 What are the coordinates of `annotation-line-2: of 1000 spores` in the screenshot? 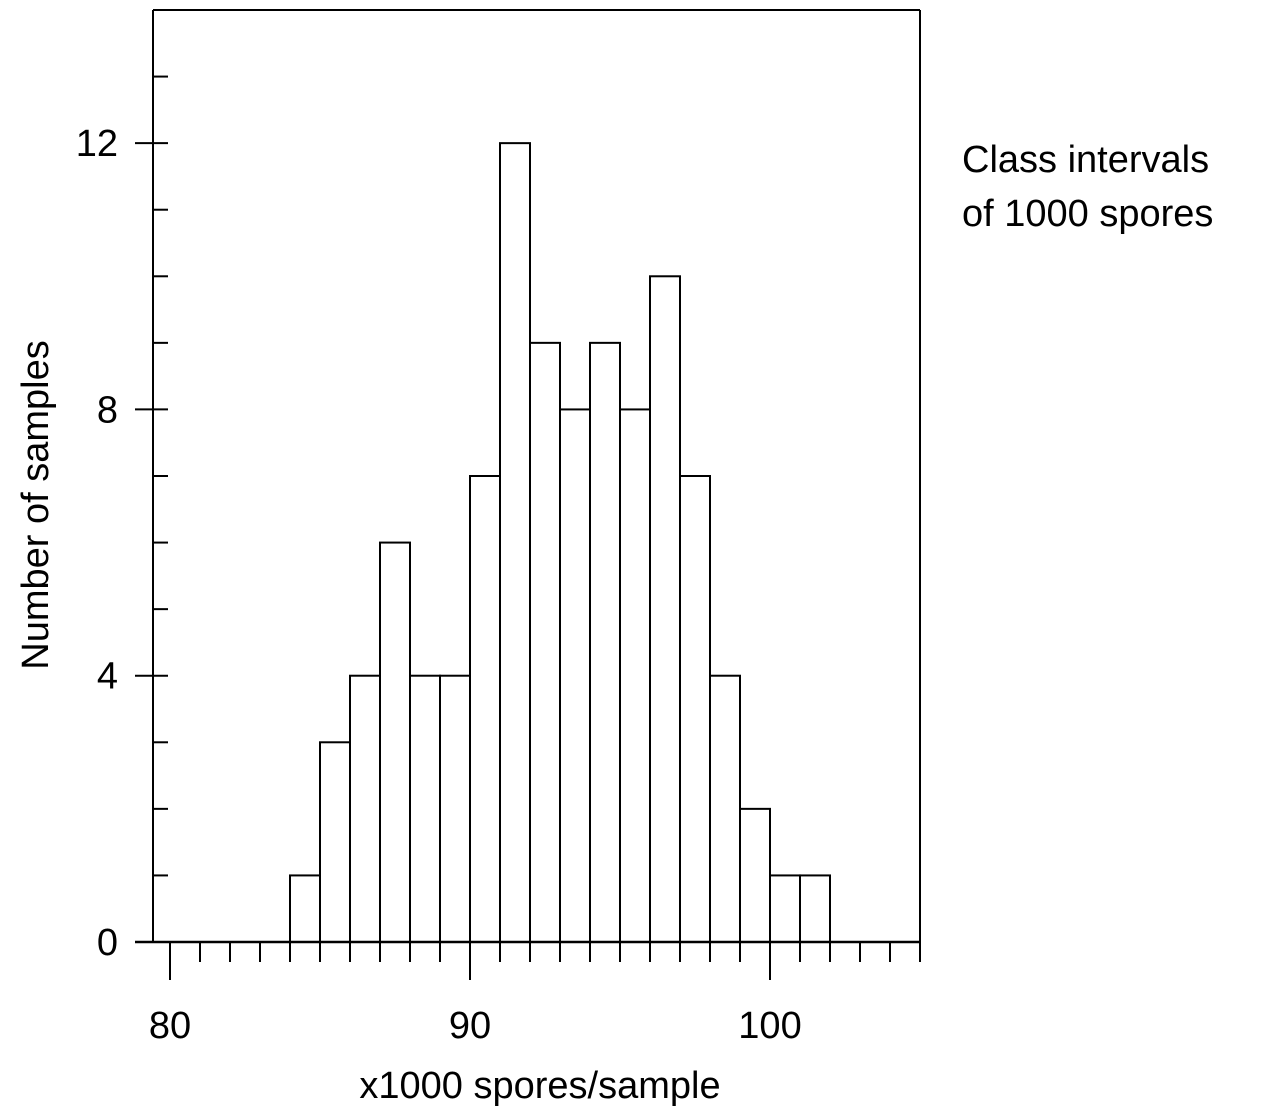 It's located at (1087, 214).